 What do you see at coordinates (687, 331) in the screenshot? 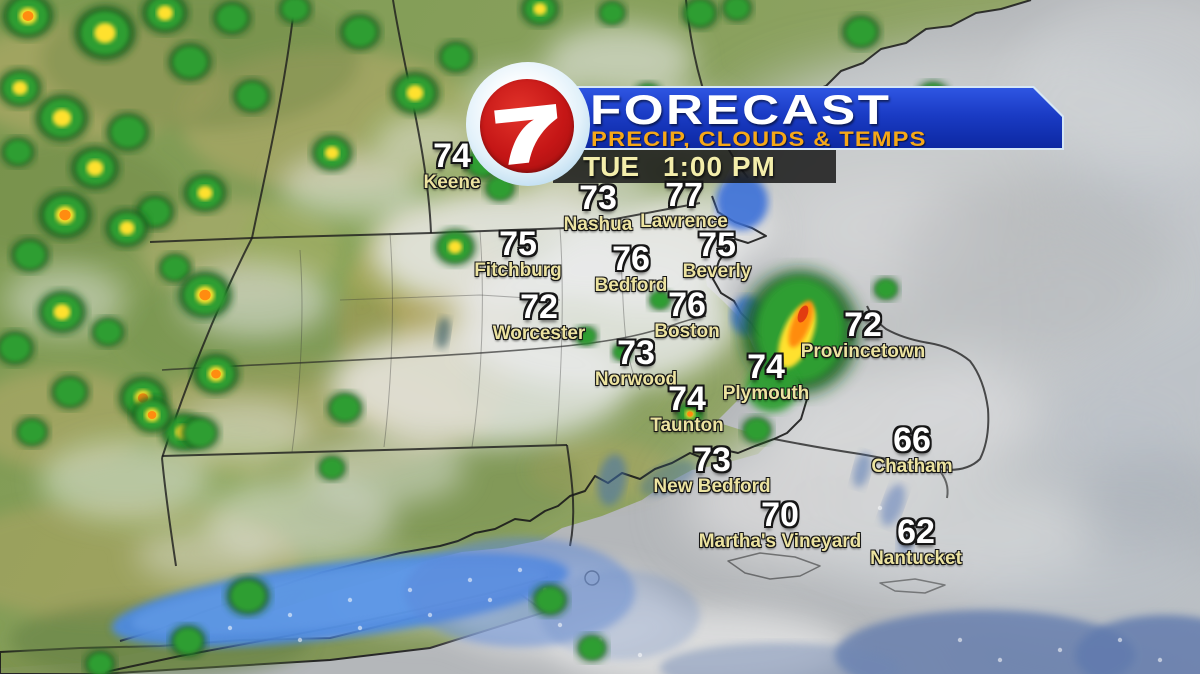
I see `city-label: Boston` at bounding box center [687, 331].